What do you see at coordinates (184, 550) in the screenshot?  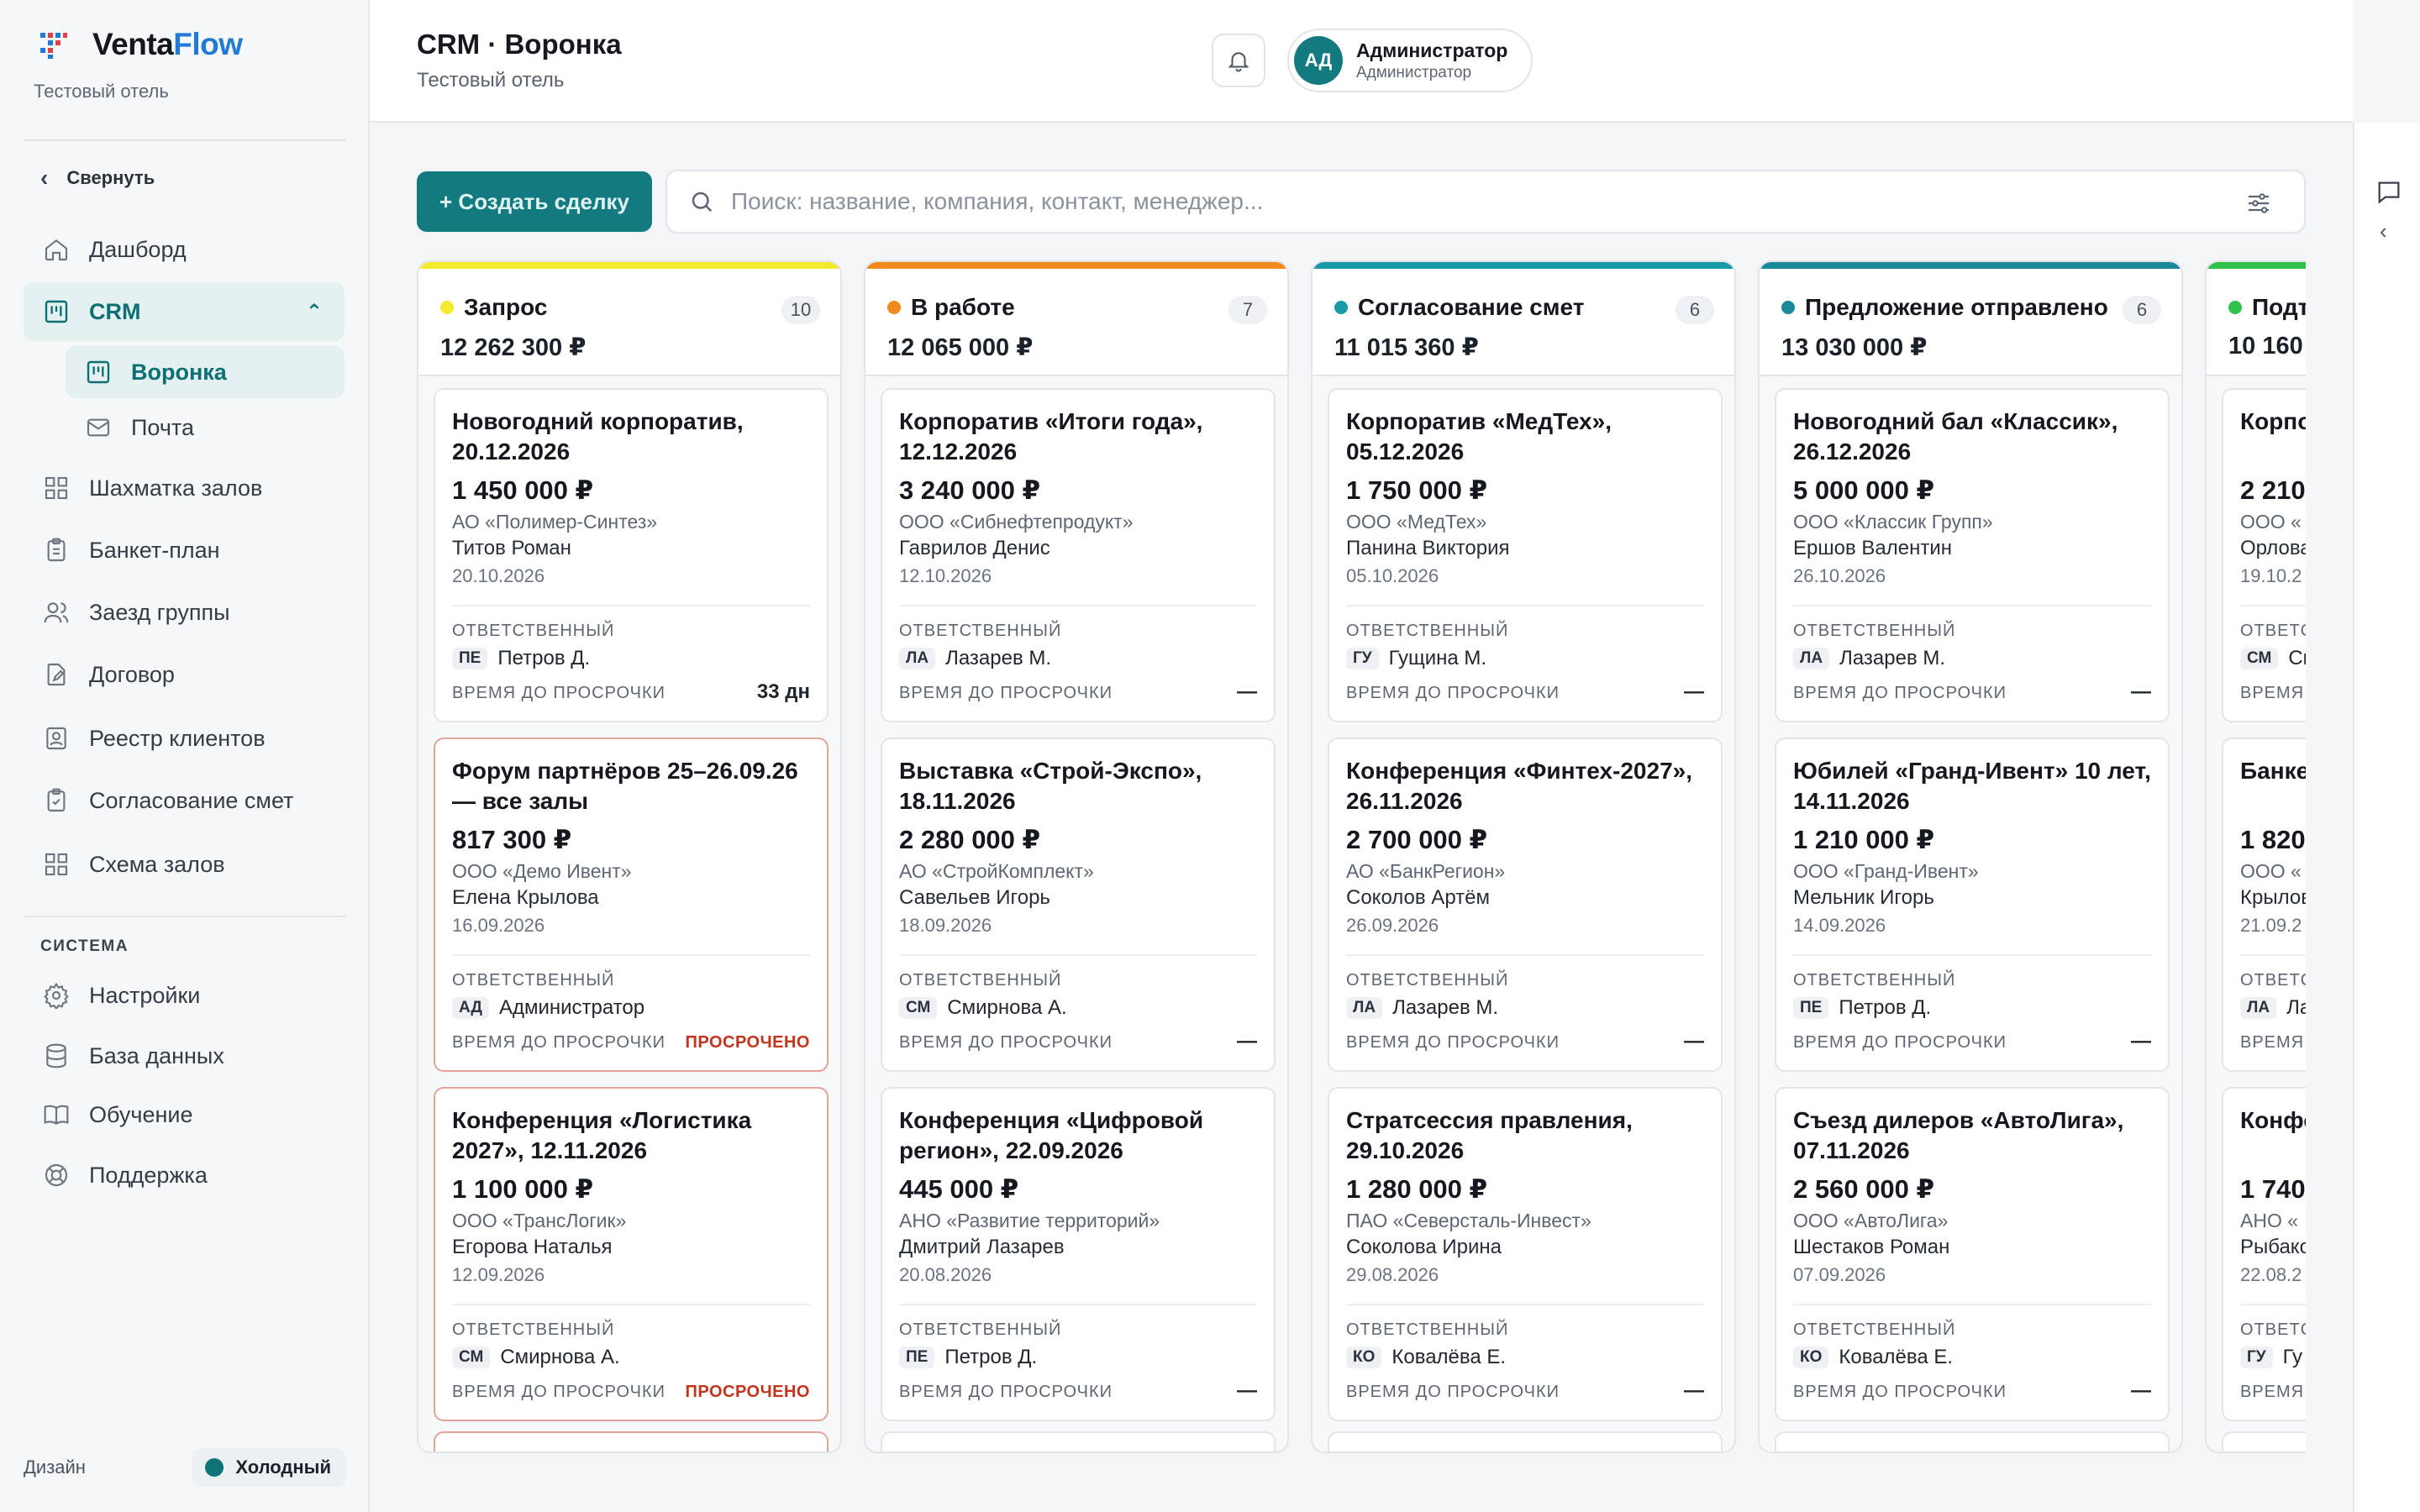 I see `nav-banquet-plan: Банкет-план` at bounding box center [184, 550].